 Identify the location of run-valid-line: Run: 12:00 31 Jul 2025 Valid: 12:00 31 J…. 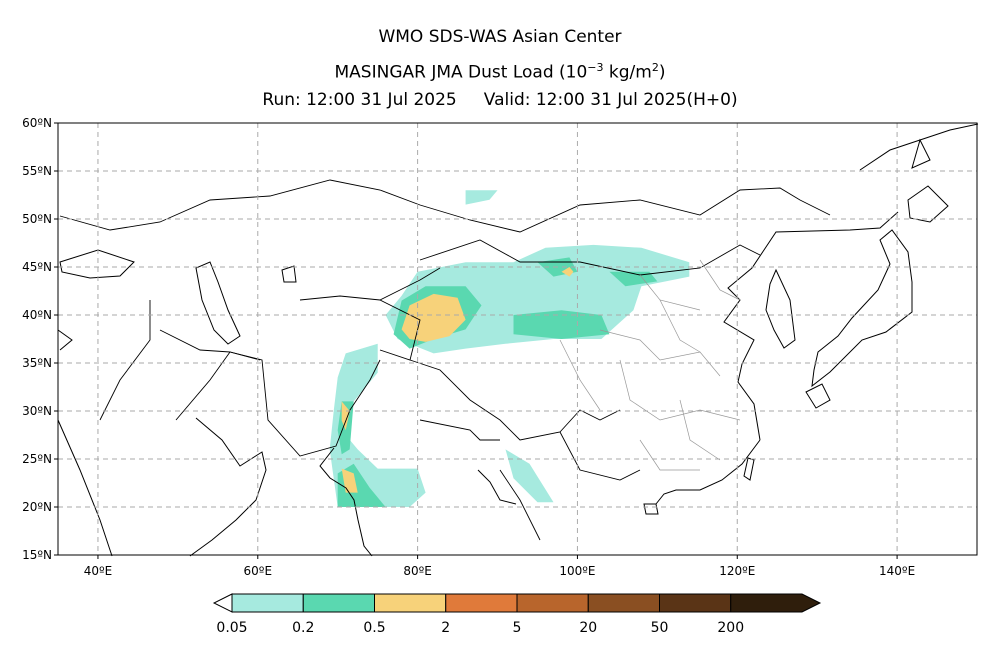
(500, 100).